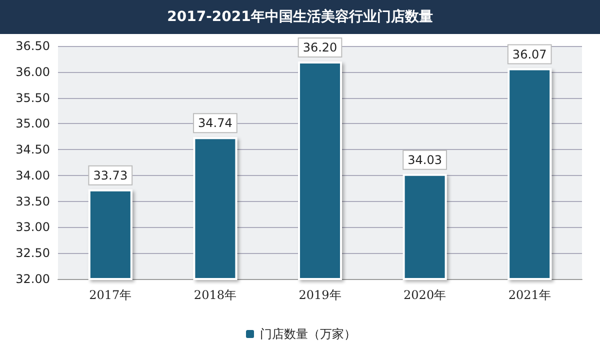 The height and width of the screenshot is (349, 600). What do you see at coordinates (33, 175) in the screenshot?
I see `y-tick-label: 34.00` at bounding box center [33, 175].